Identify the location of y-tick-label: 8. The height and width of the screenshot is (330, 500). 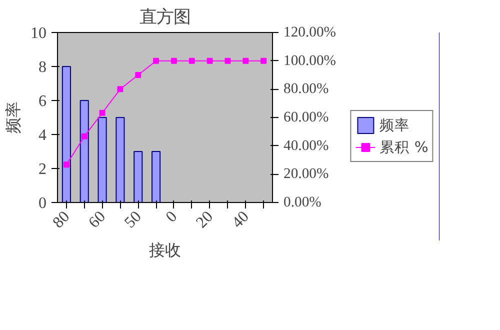
(42, 67).